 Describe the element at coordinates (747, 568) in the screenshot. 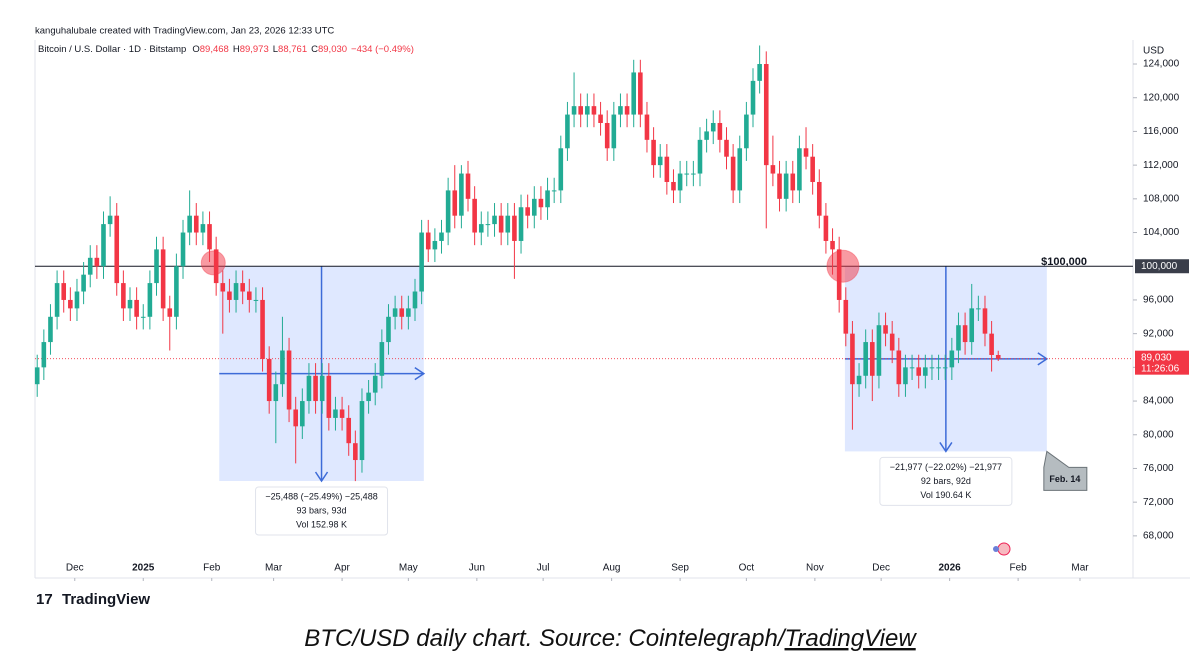

I see `x-tick-label: Oct` at that location.